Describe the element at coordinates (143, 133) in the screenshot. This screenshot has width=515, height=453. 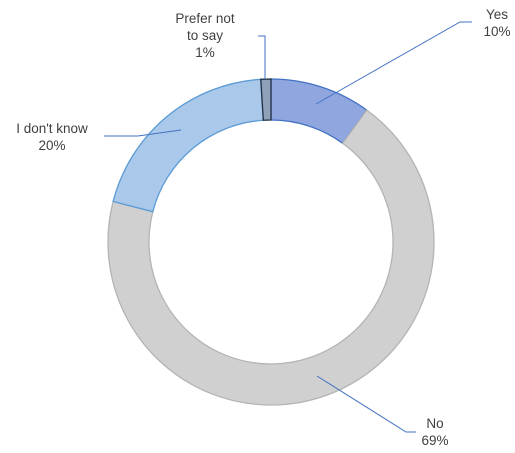
I see `leader-line-i-dont-know` at that location.